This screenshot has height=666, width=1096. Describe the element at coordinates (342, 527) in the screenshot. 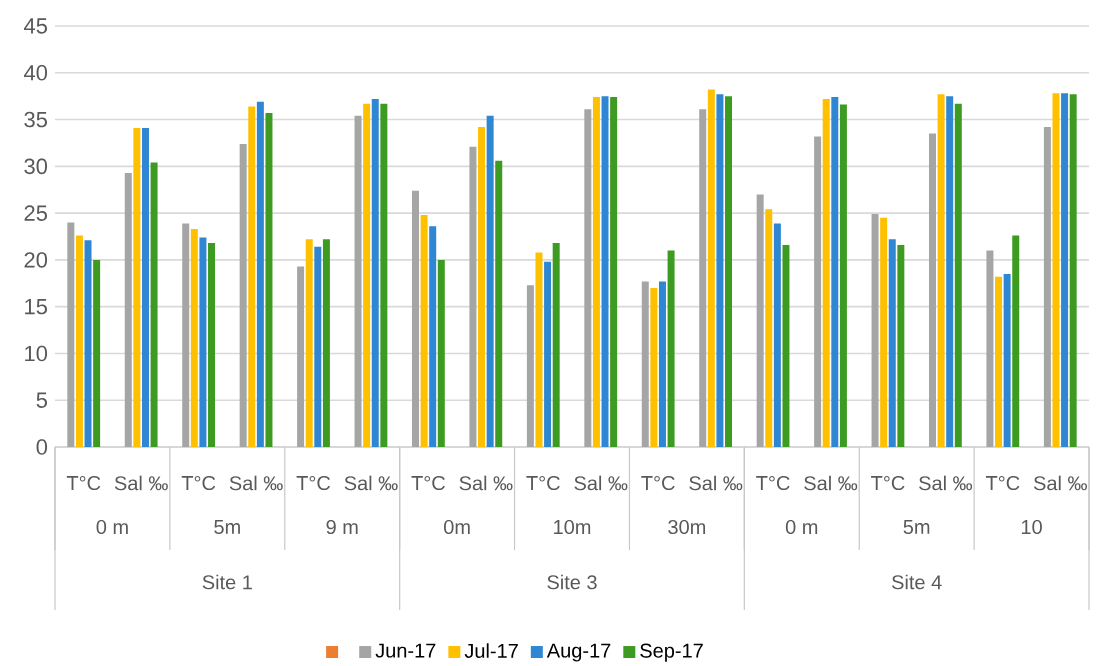

I see `text: 9 m` at that location.